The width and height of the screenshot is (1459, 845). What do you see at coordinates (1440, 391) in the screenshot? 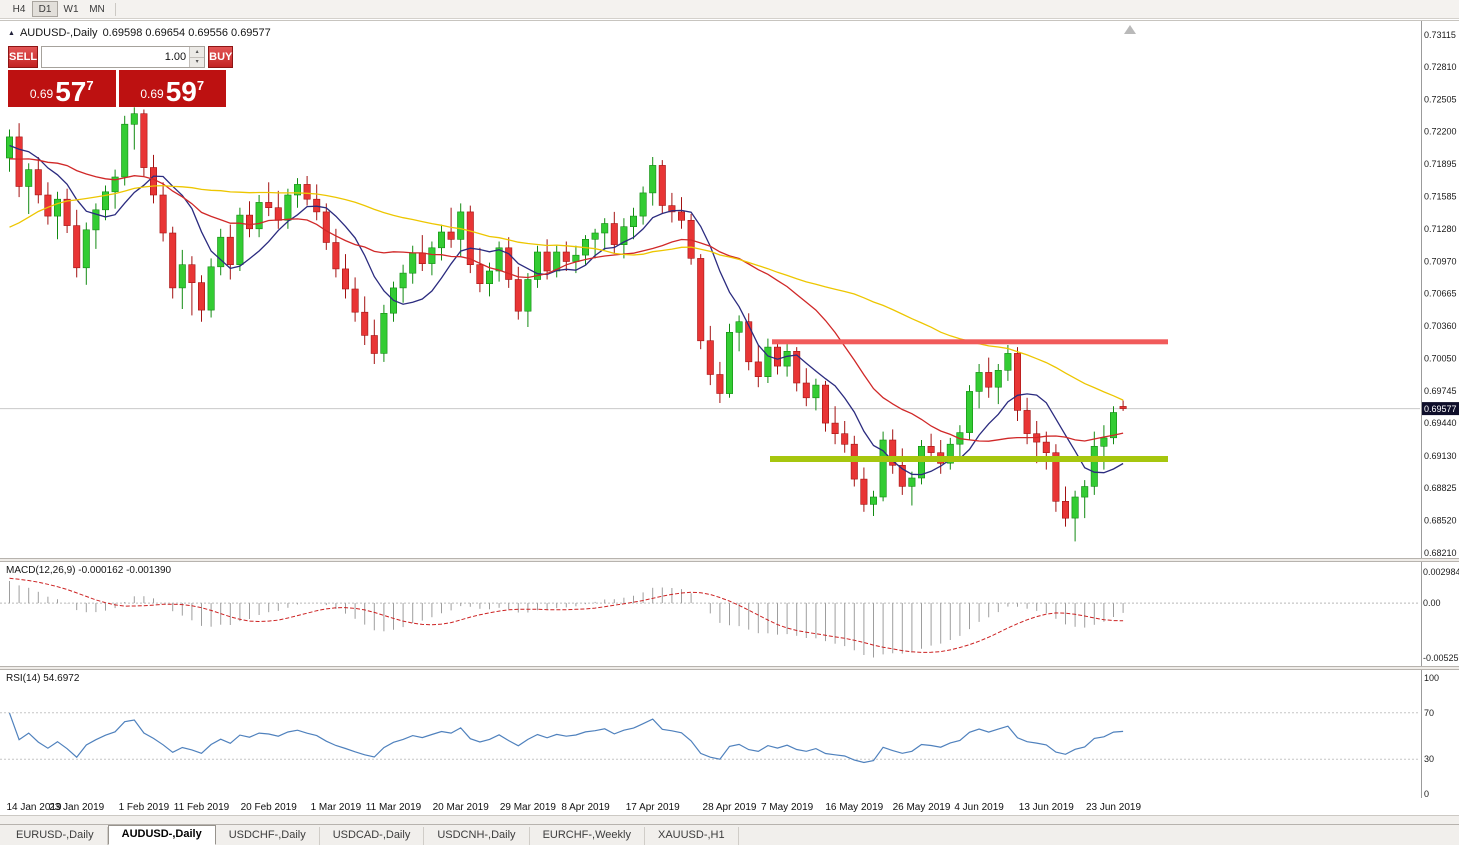
I see `price-tick-label: 0.69745` at bounding box center [1440, 391].